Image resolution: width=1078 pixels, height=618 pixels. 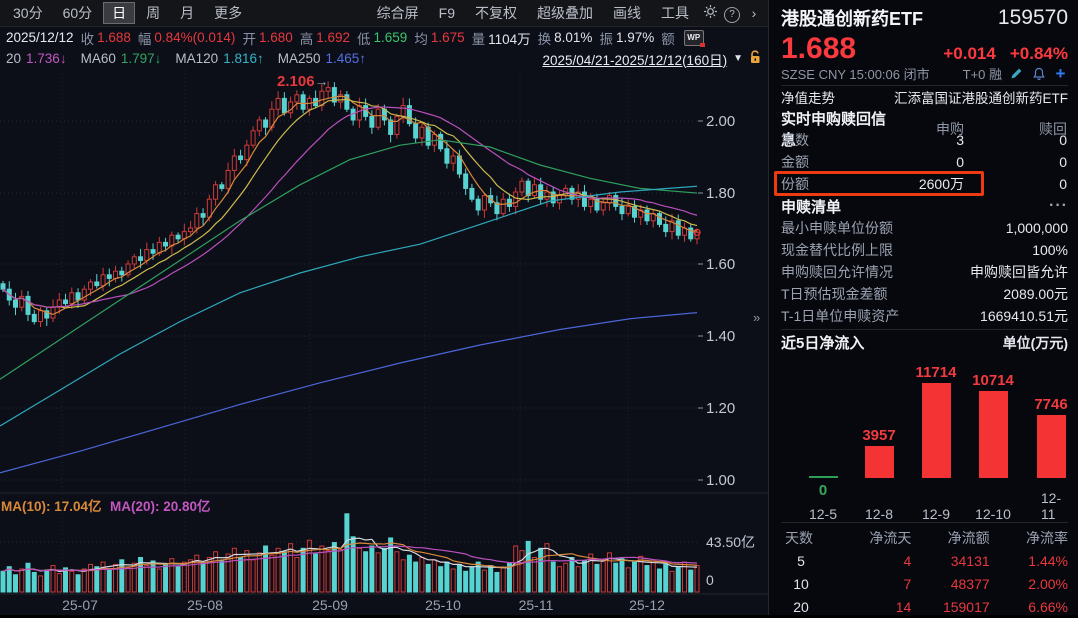 I want to click on svg-text: 1.60, so click(x=720, y=264).